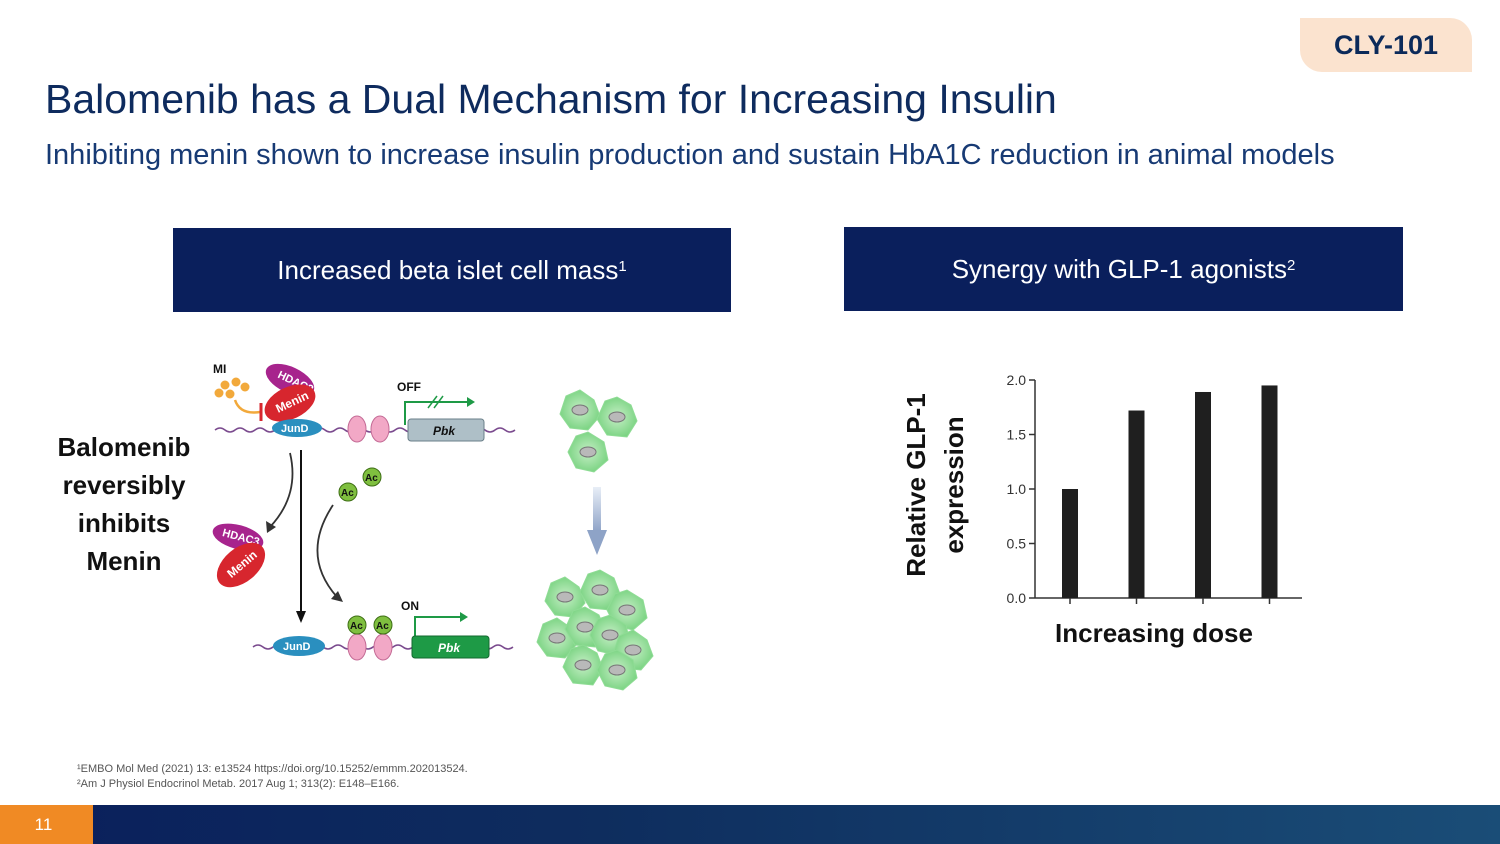 The height and width of the screenshot is (844, 1500). I want to click on y-tick-label: 1.0, so click(1017, 489).